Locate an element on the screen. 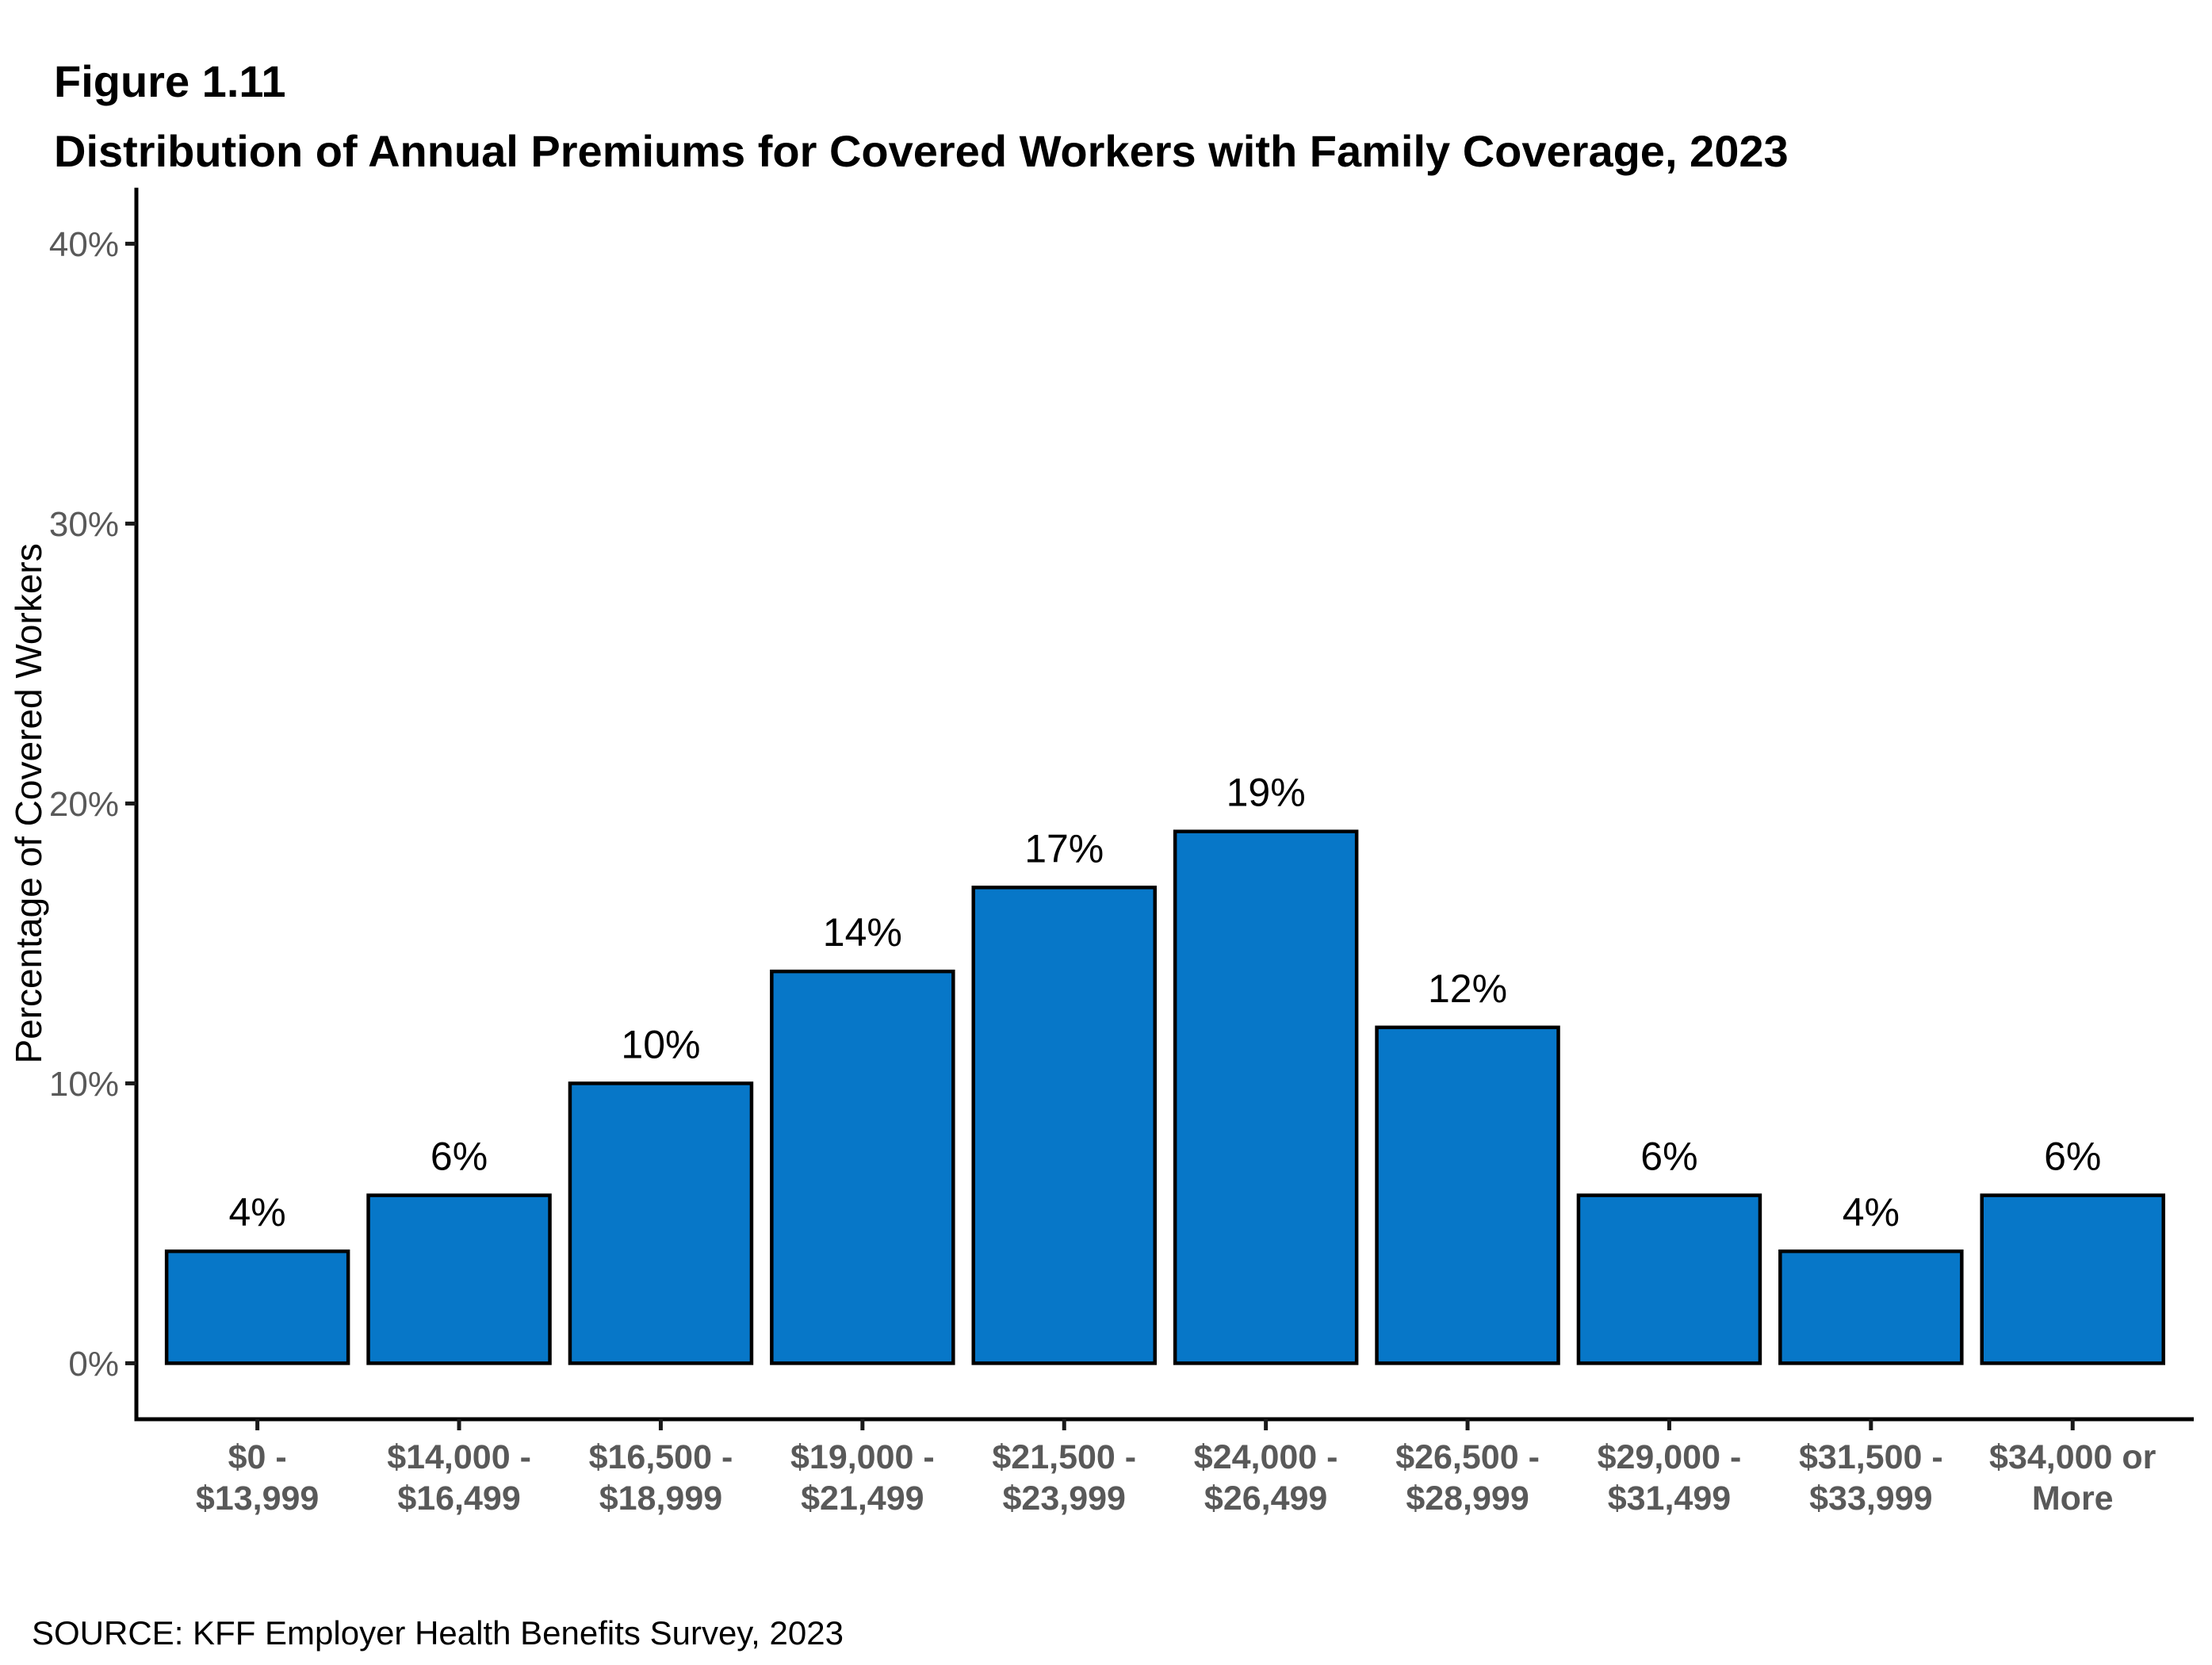  y-tick-label: 40% is located at coordinates (84, 244).